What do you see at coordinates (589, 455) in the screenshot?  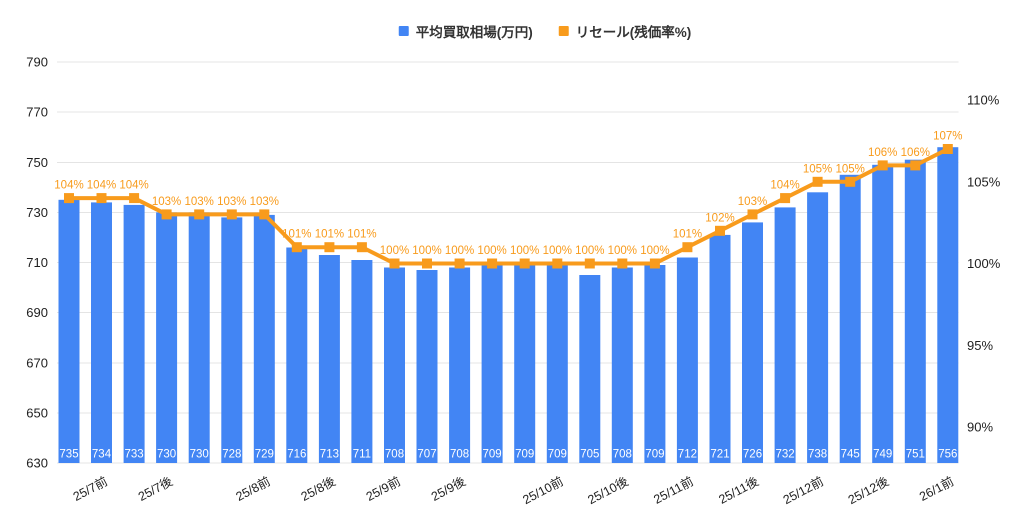 I see `bar-value-label: 705` at bounding box center [589, 455].